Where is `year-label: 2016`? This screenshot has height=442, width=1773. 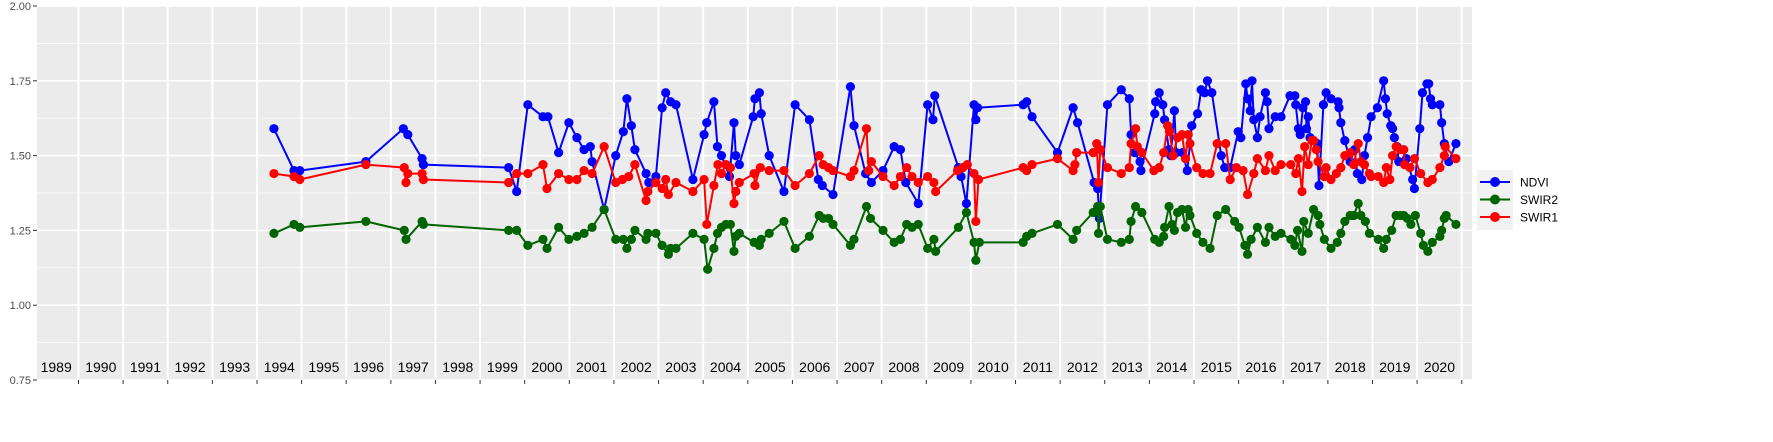 year-label: 2016 is located at coordinates (1260, 367).